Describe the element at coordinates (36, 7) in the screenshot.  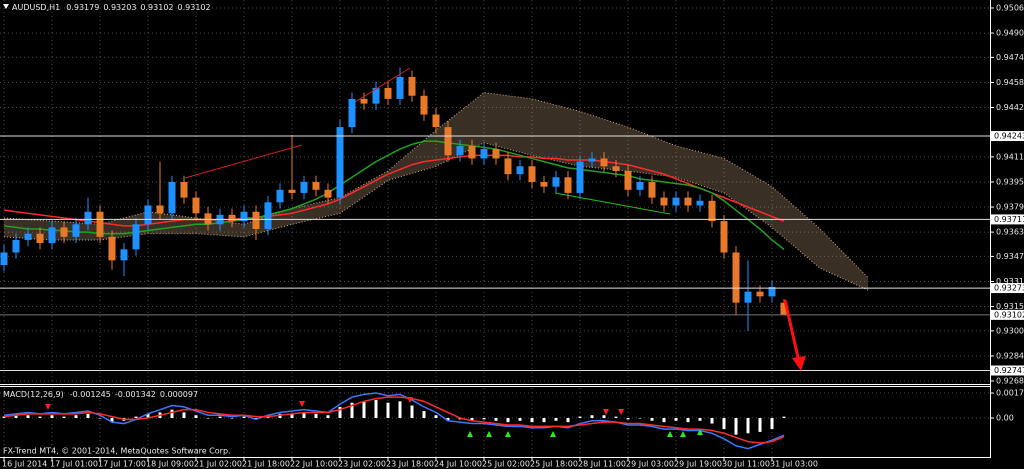
I see `header-title: AUDUSD,H1` at that location.